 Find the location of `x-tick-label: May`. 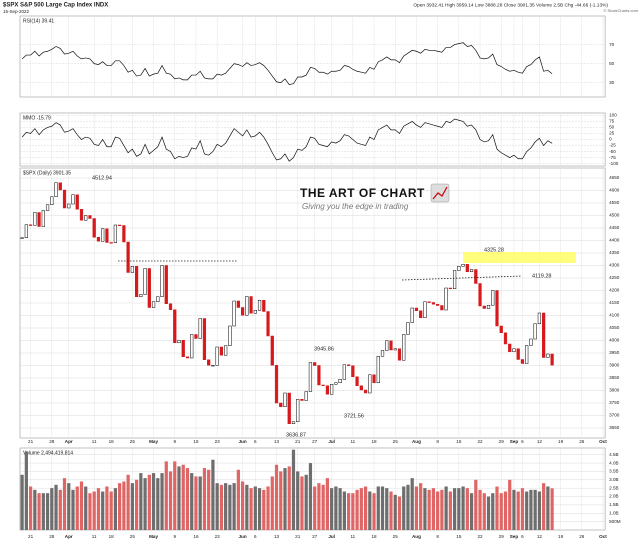

x-tick-label: May is located at coordinates (153, 536).